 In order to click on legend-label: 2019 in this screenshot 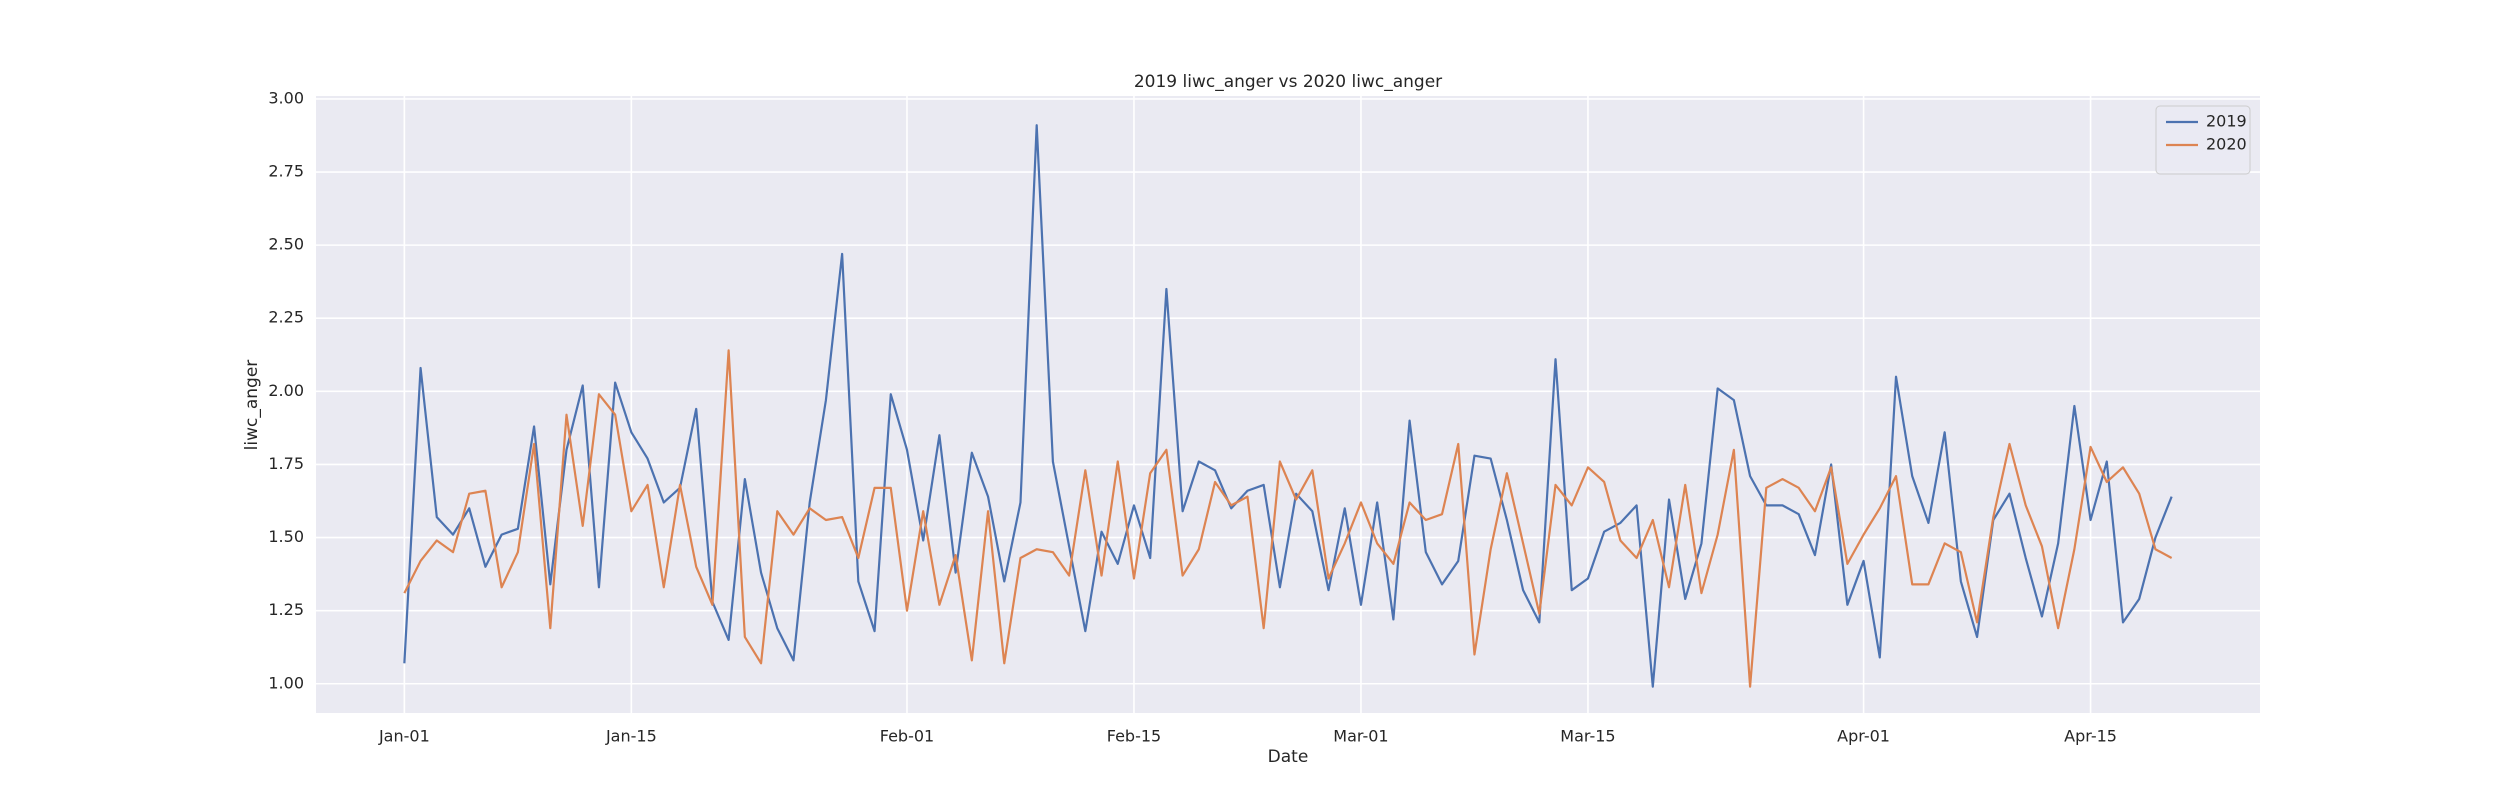, I will do `click(2226, 121)`.